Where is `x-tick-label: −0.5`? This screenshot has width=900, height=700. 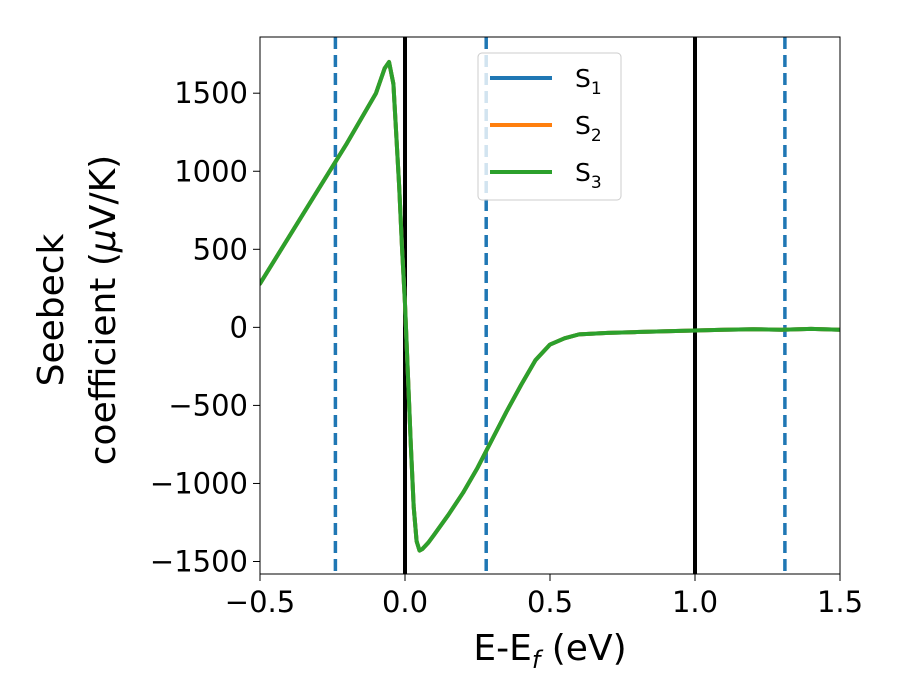 x-tick-label: −0.5 is located at coordinates (260, 602).